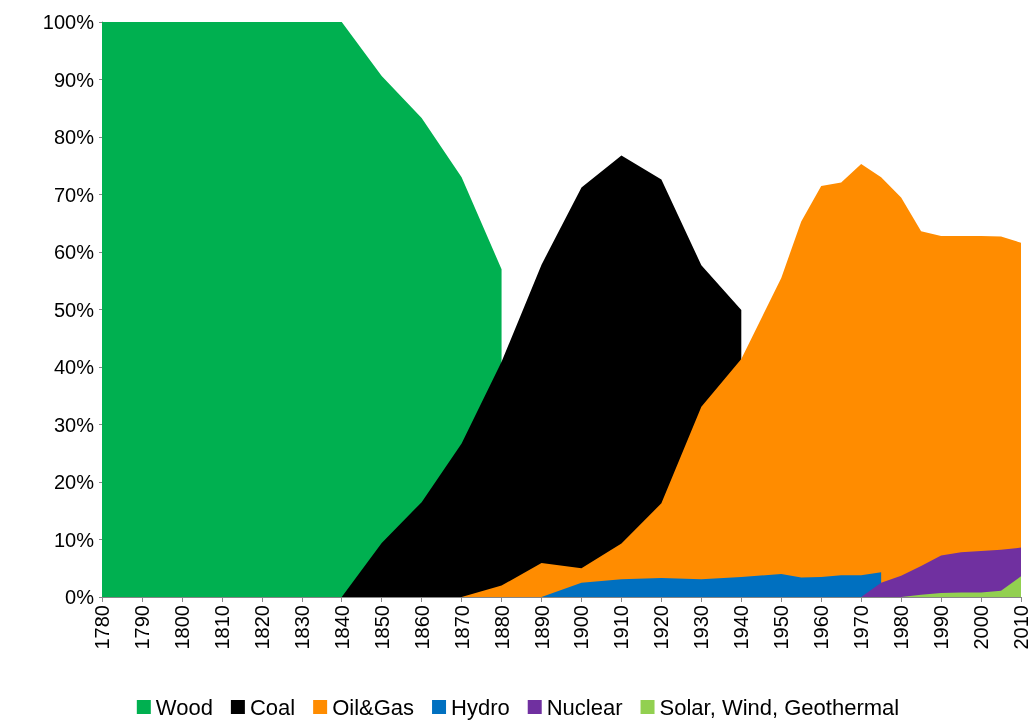  I want to click on legend-label: Oil&Gas, so click(373, 707).